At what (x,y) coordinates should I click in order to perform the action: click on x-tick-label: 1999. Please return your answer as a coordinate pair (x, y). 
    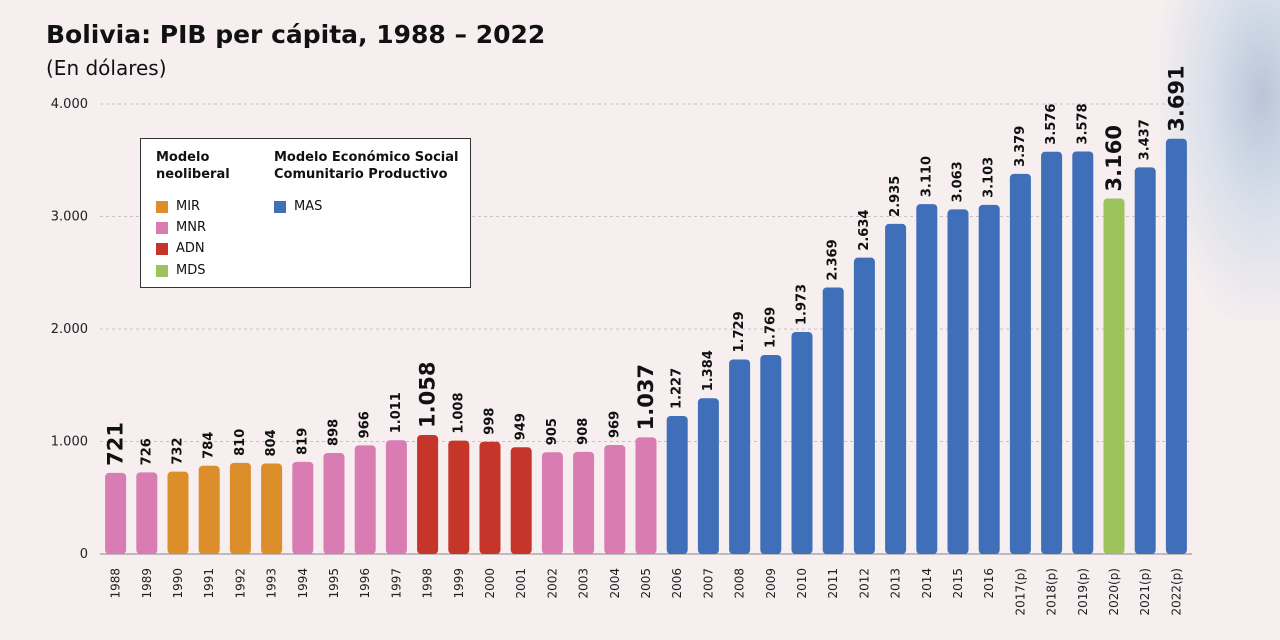
    Looking at the image, I should click on (459, 583).